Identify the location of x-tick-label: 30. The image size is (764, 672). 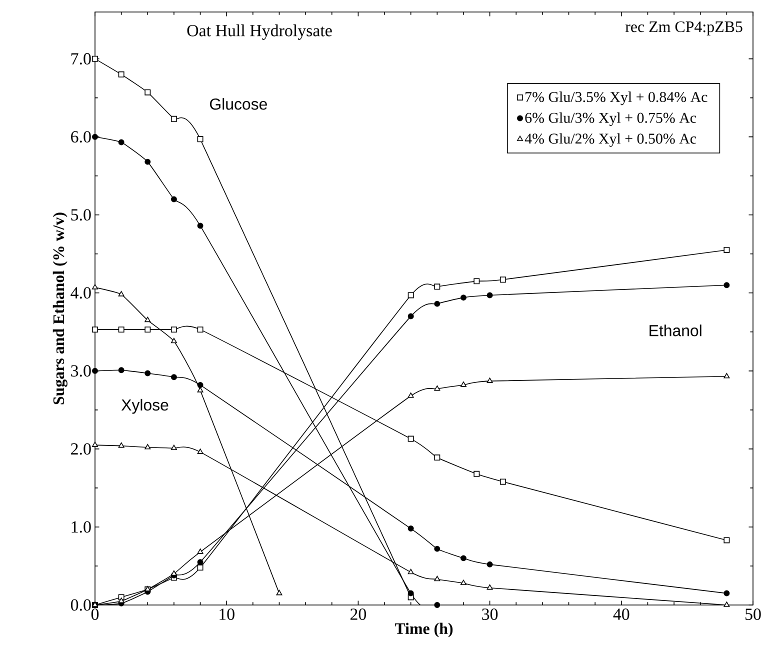
(490, 614).